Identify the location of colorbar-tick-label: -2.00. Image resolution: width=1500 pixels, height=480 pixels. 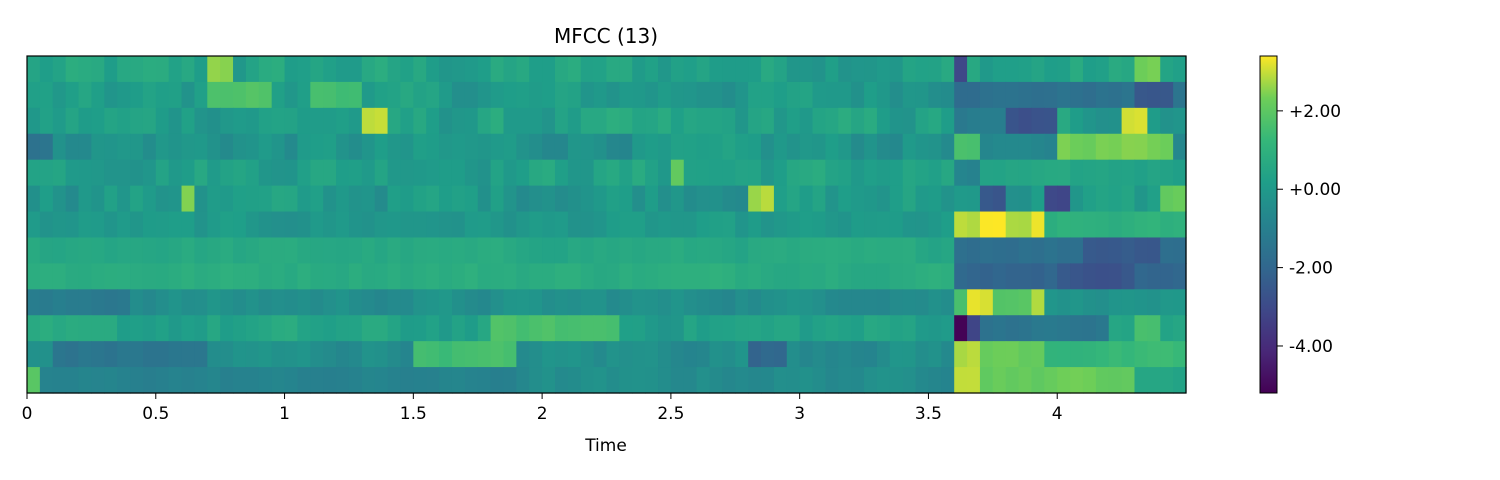
(1311, 269).